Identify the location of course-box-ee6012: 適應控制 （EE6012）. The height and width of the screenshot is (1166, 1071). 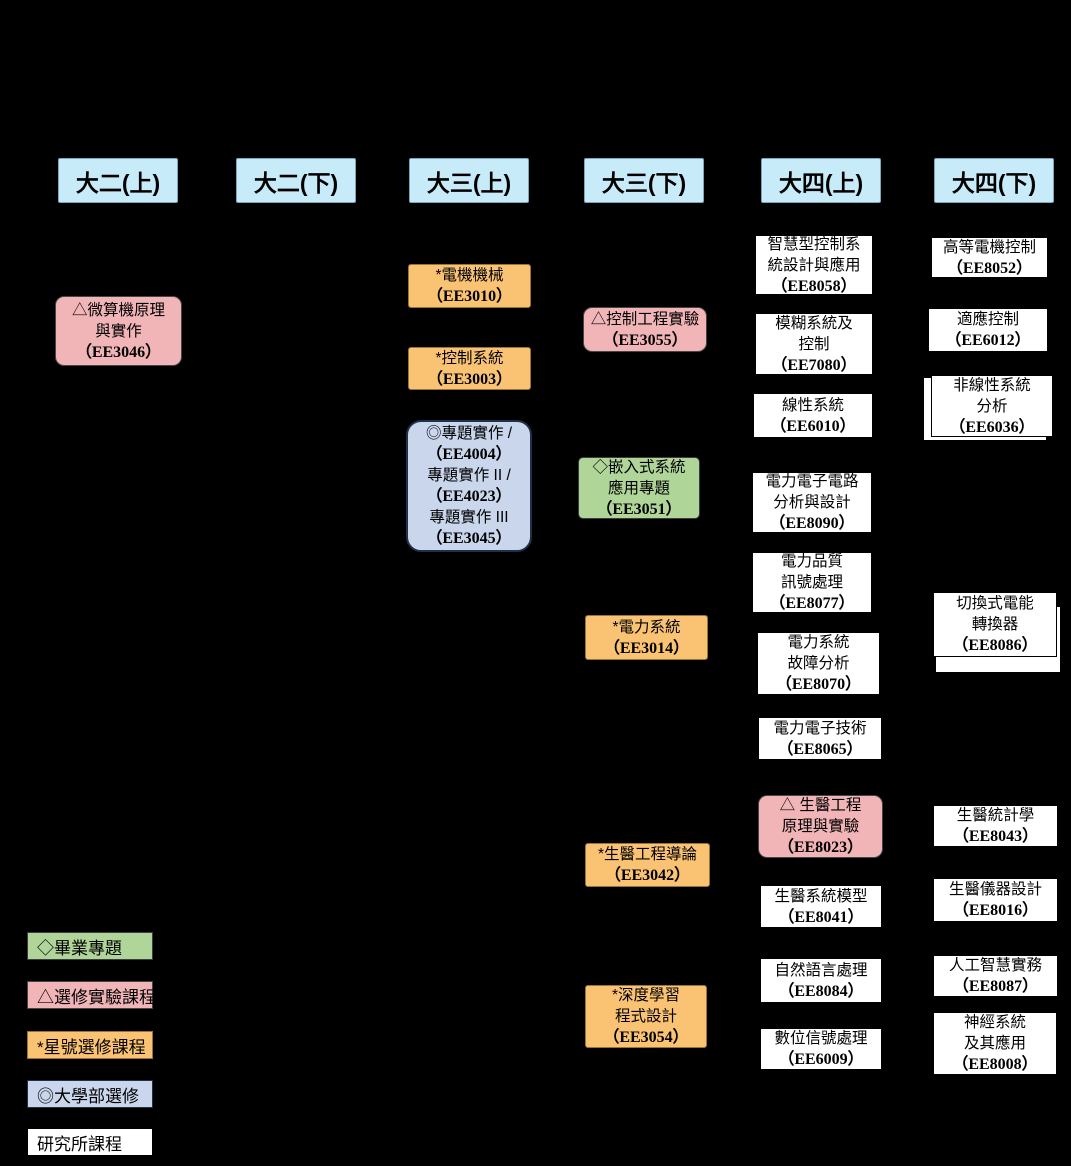
(988, 330).